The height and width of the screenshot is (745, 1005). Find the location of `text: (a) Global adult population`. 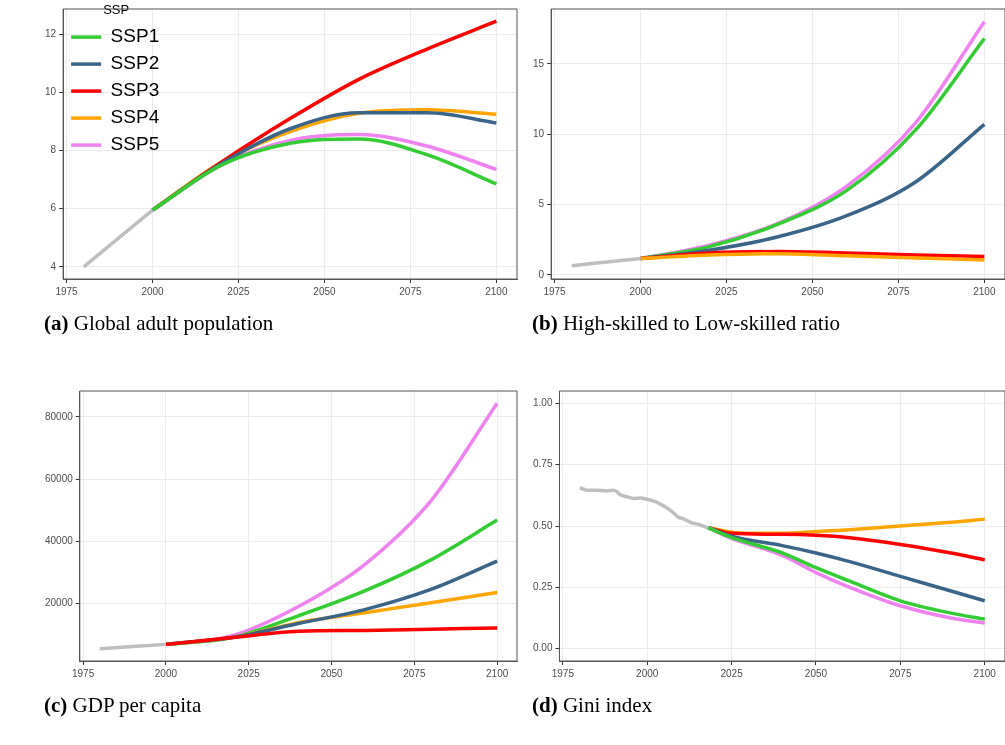

text: (a) Global adult population is located at coordinates (159, 323).